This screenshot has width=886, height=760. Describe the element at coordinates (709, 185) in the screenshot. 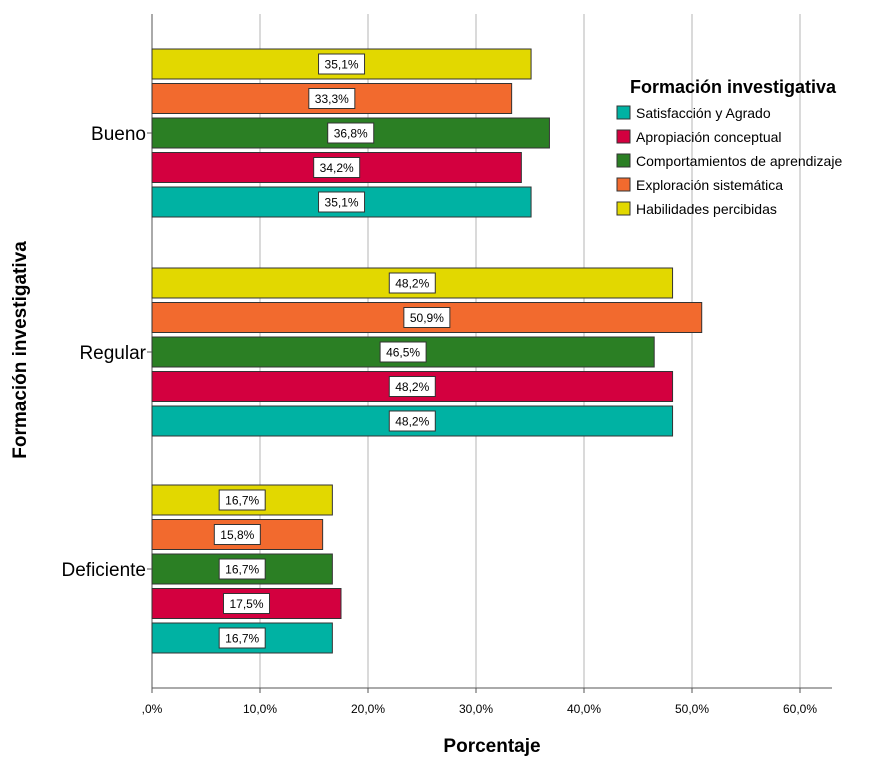

I see `legend-item-label: Exploración sistemática` at that location.